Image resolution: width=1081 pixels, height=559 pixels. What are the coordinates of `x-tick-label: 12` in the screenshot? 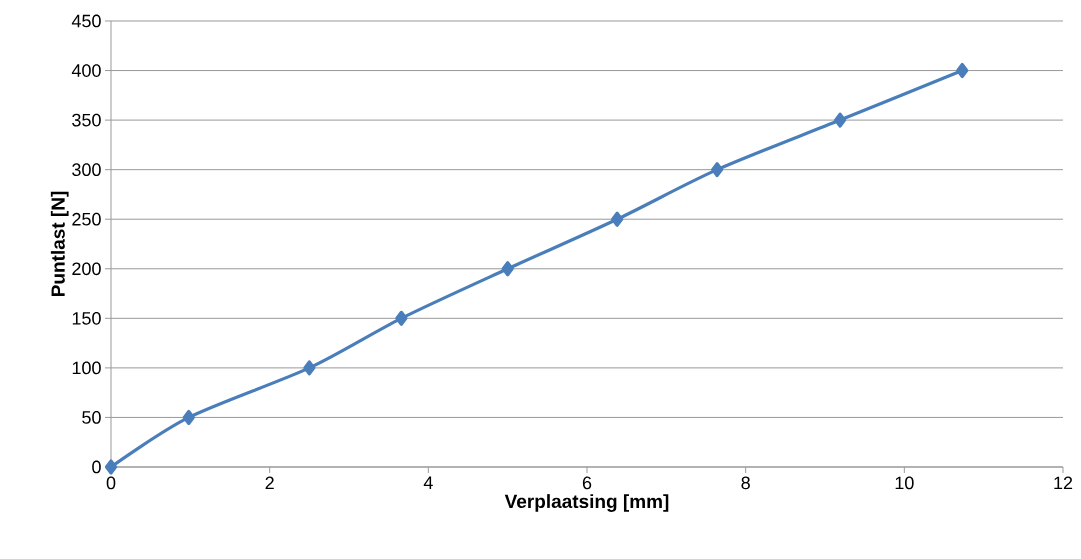 It's located at (1063, 483).